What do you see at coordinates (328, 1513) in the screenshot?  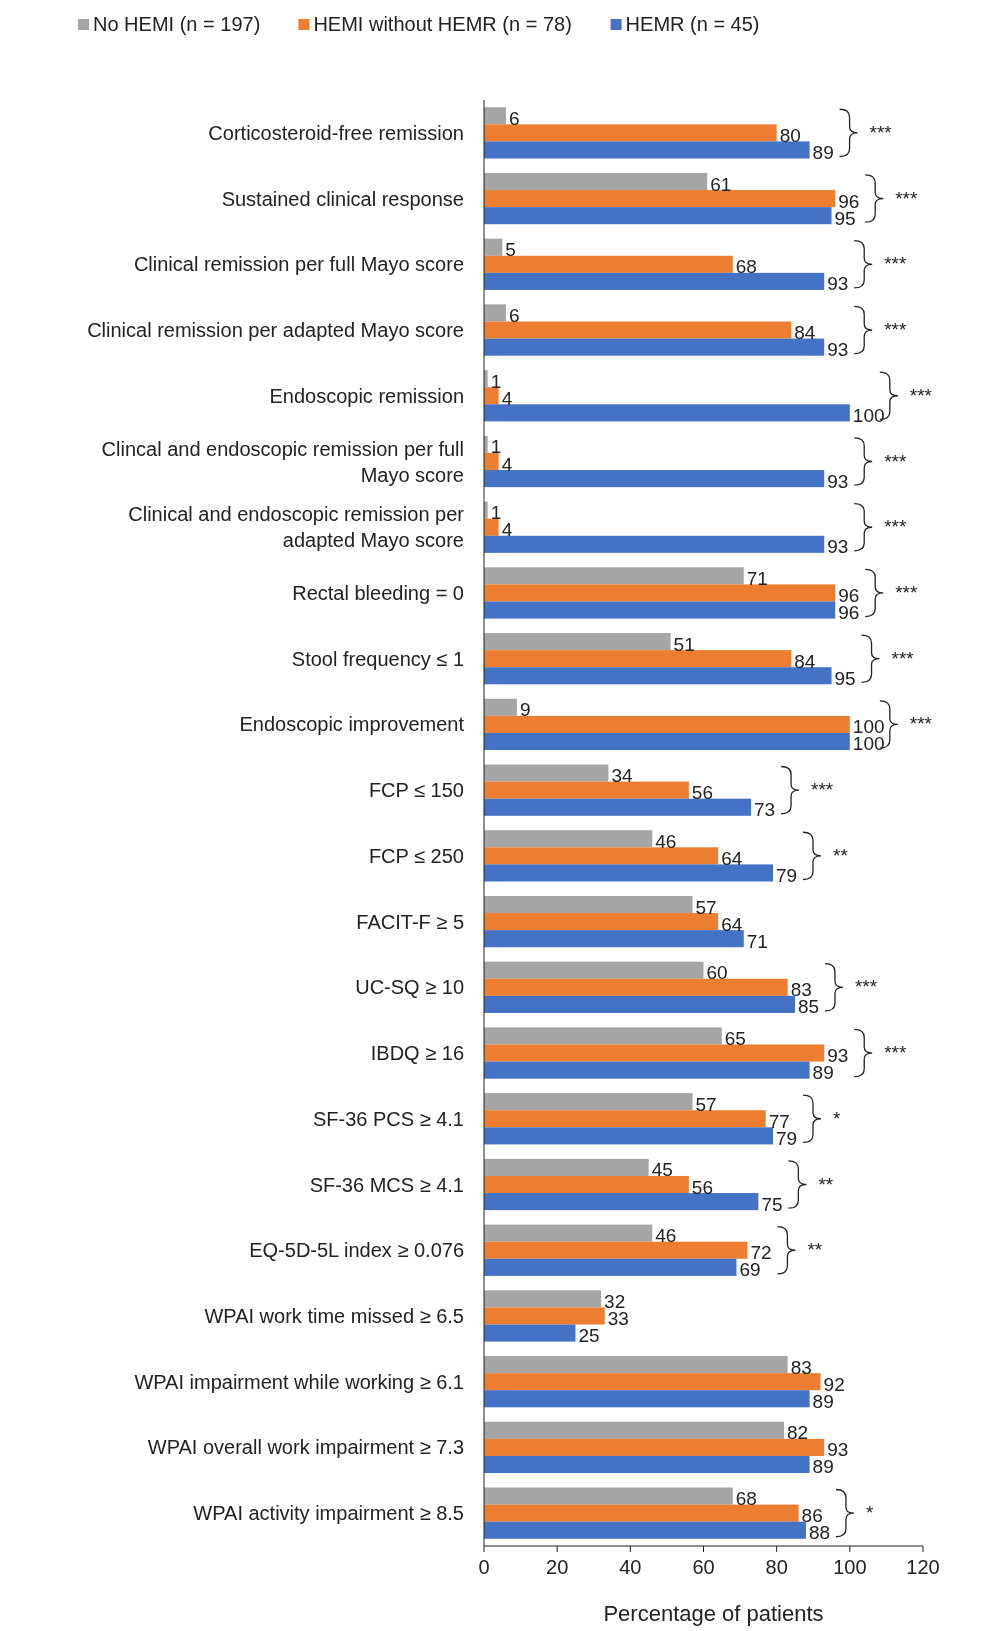 I see `y-tick-label: WPAI activity impairment ≥ 8.5` at bounding box center [328, 1513].